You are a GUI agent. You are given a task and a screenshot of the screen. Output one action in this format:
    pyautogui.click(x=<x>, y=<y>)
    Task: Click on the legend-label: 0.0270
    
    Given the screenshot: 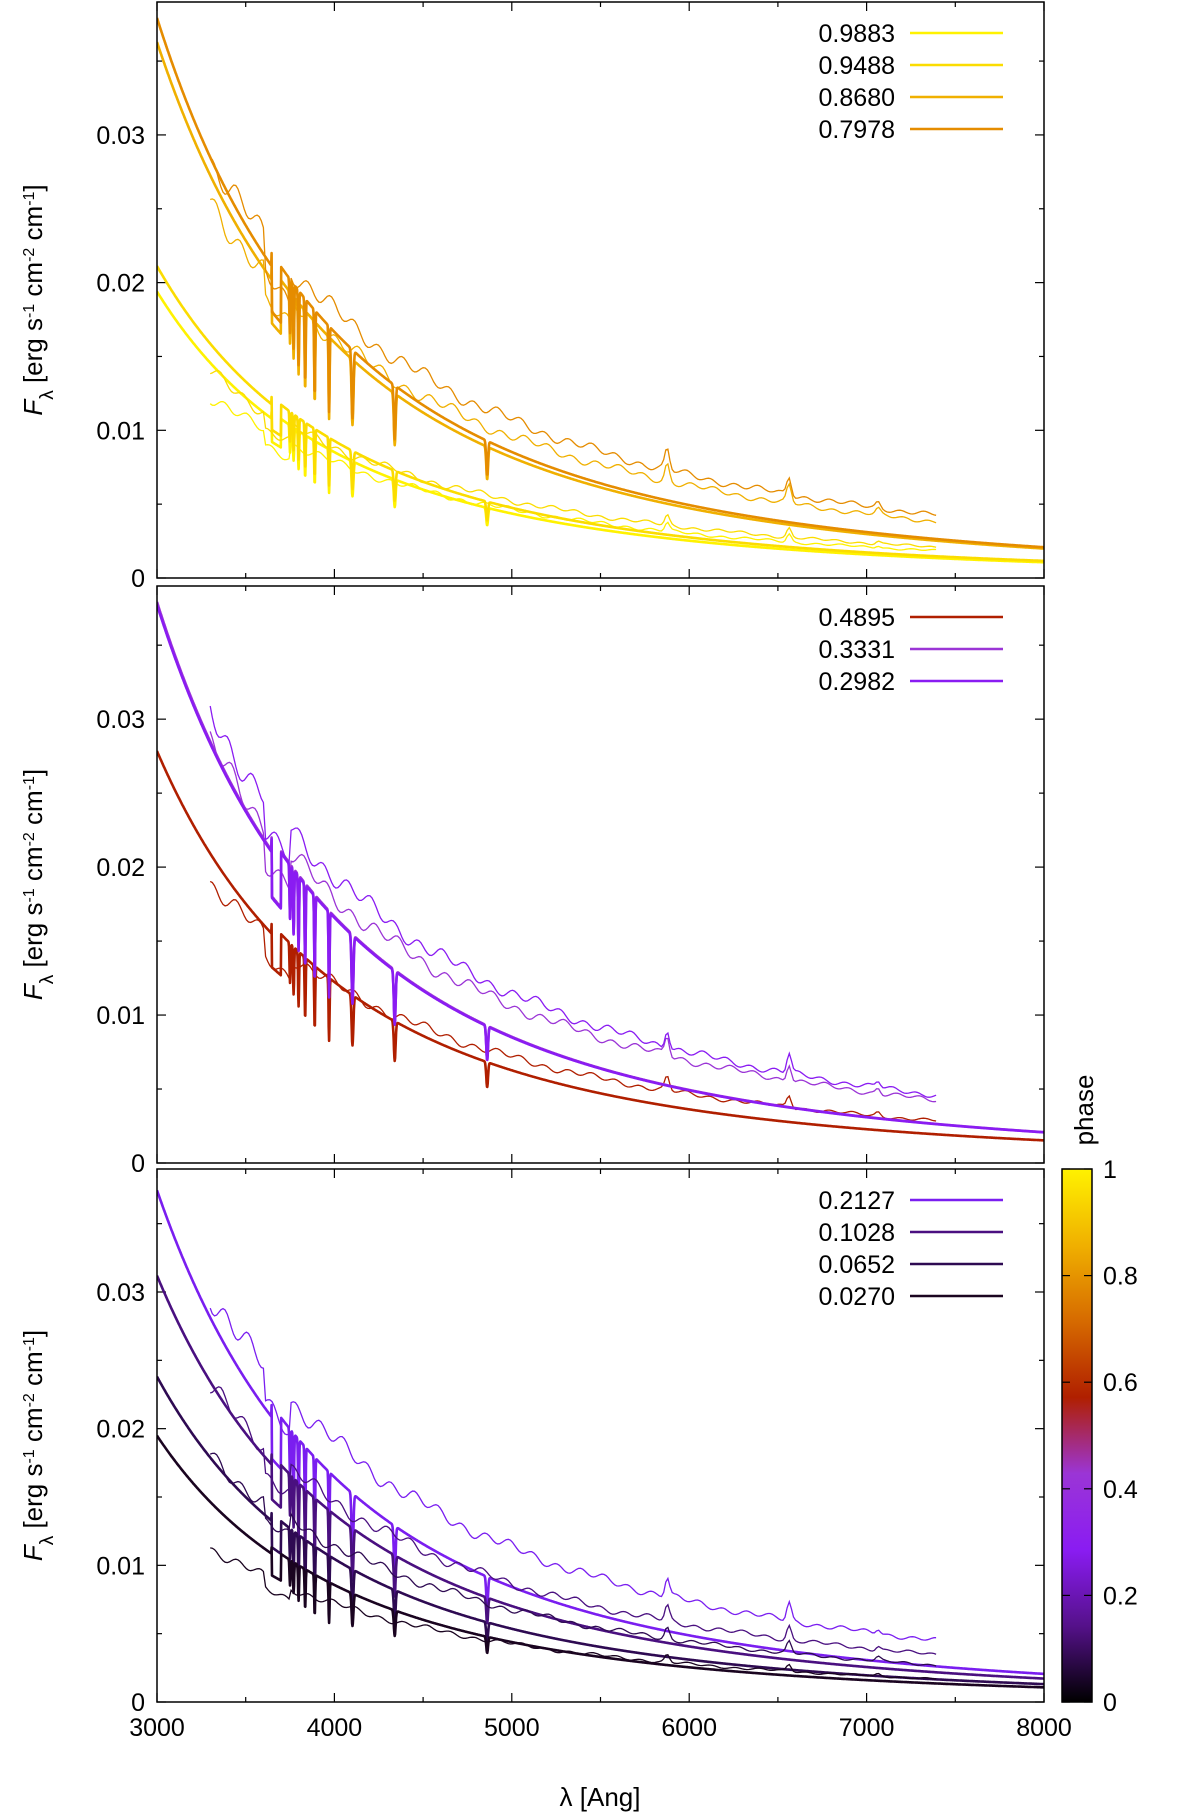 What is the action you would take?
    pyautogui.click(x=857, y=1297)
    